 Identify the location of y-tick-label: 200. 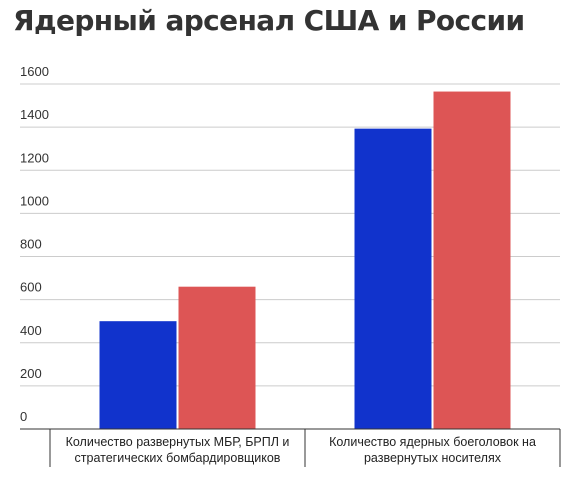
(31, 373).